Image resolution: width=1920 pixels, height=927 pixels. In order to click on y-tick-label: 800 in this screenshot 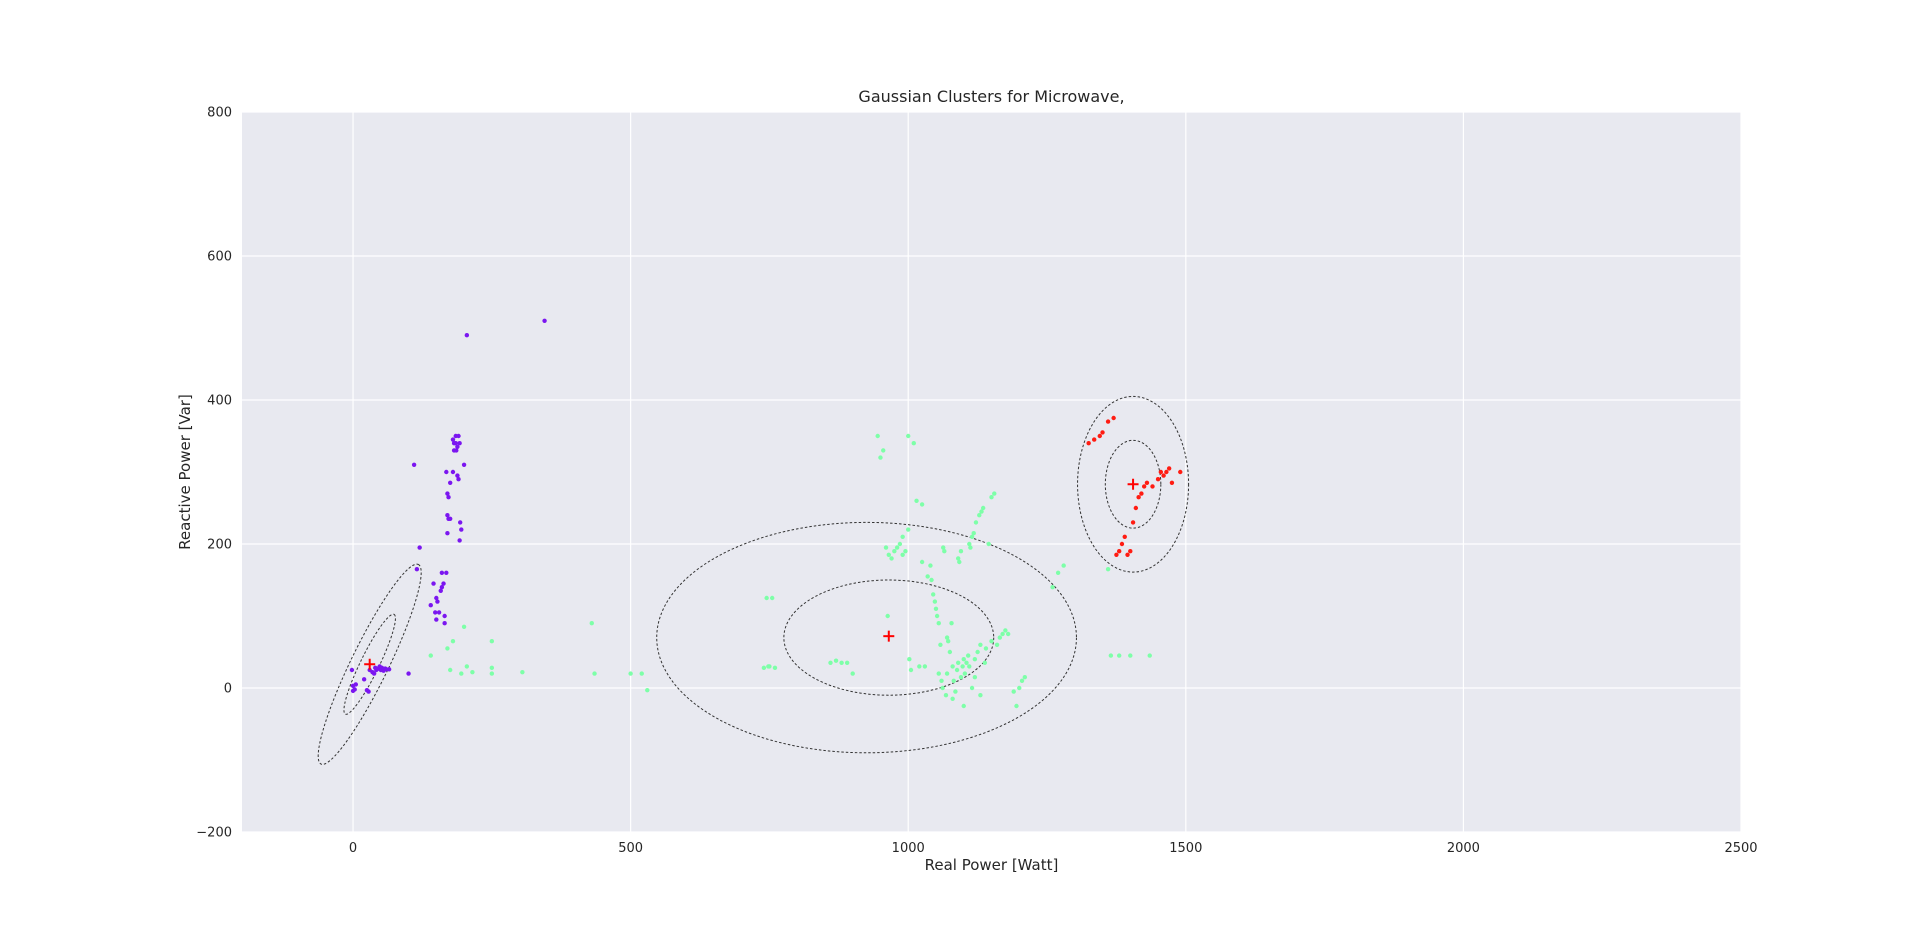, I will do `click(219, 113)`.